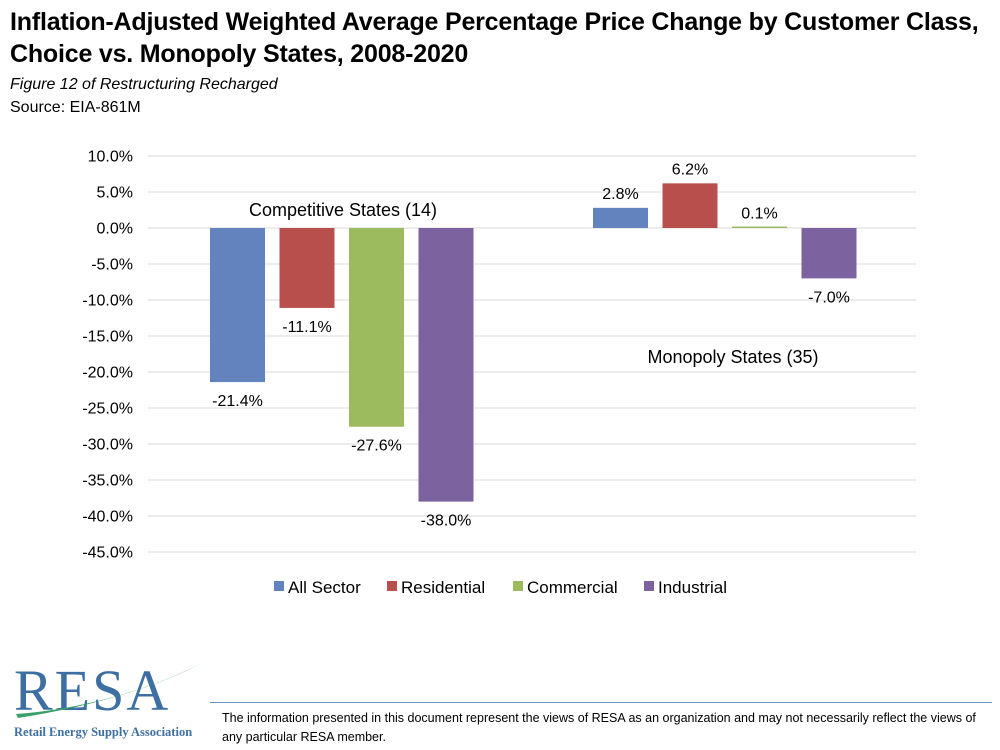 This screenshot has width=1000, height=750. Describe the element at coordinates (443, 587) in the screenshot. I see `legend-label: Residential` at that location.